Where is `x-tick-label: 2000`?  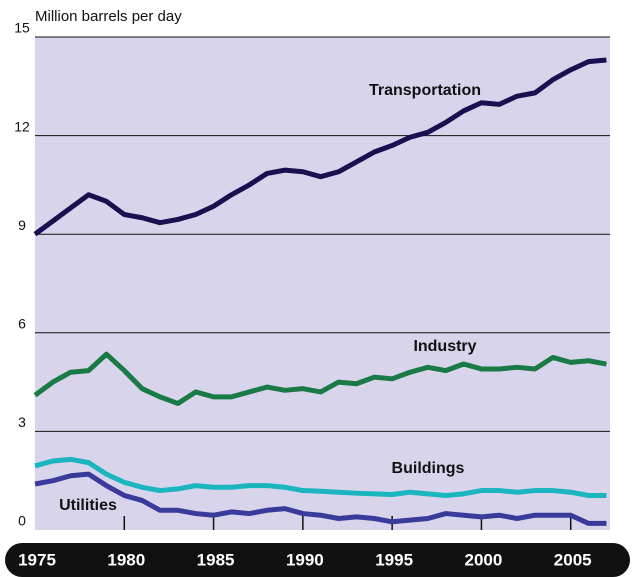 x-tick-label: 2000 is located at coordinates (484, 559).